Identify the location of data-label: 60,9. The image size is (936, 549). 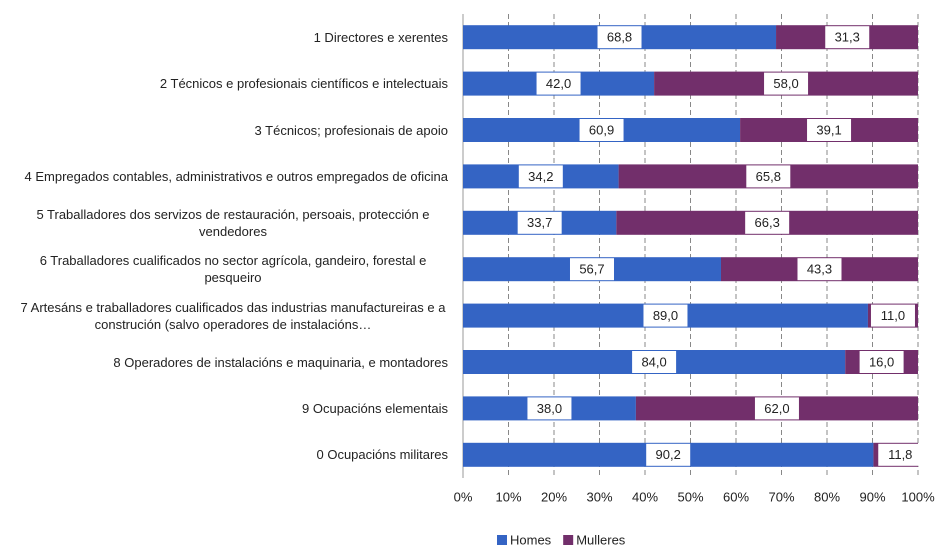
(601, 129).